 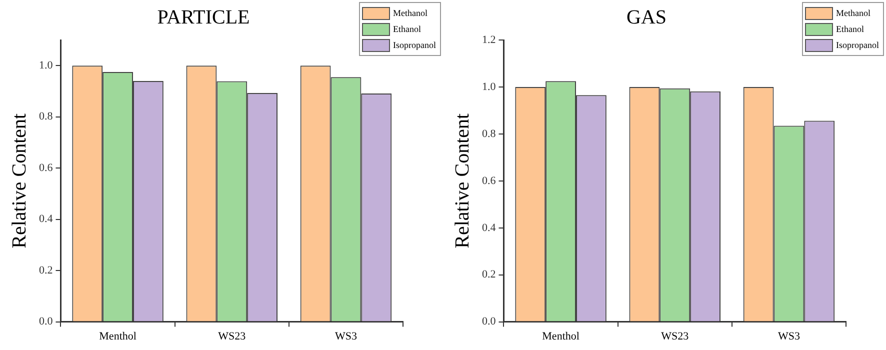 I want to click on chart-title: PARTICLE, so click(x=203, y=17).